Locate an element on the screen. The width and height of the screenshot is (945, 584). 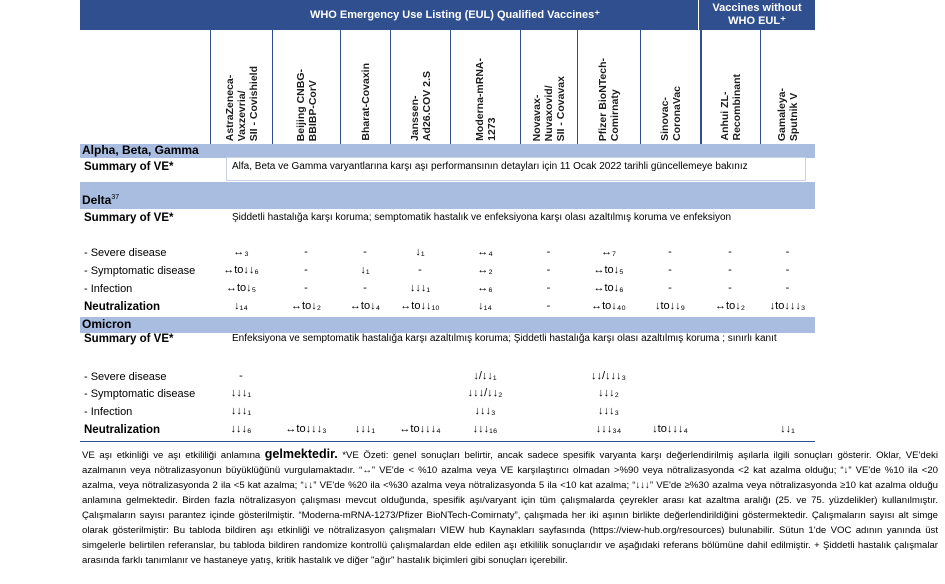
cell-value: ↔to↓₄₀ is located at coordinates (608, 306).